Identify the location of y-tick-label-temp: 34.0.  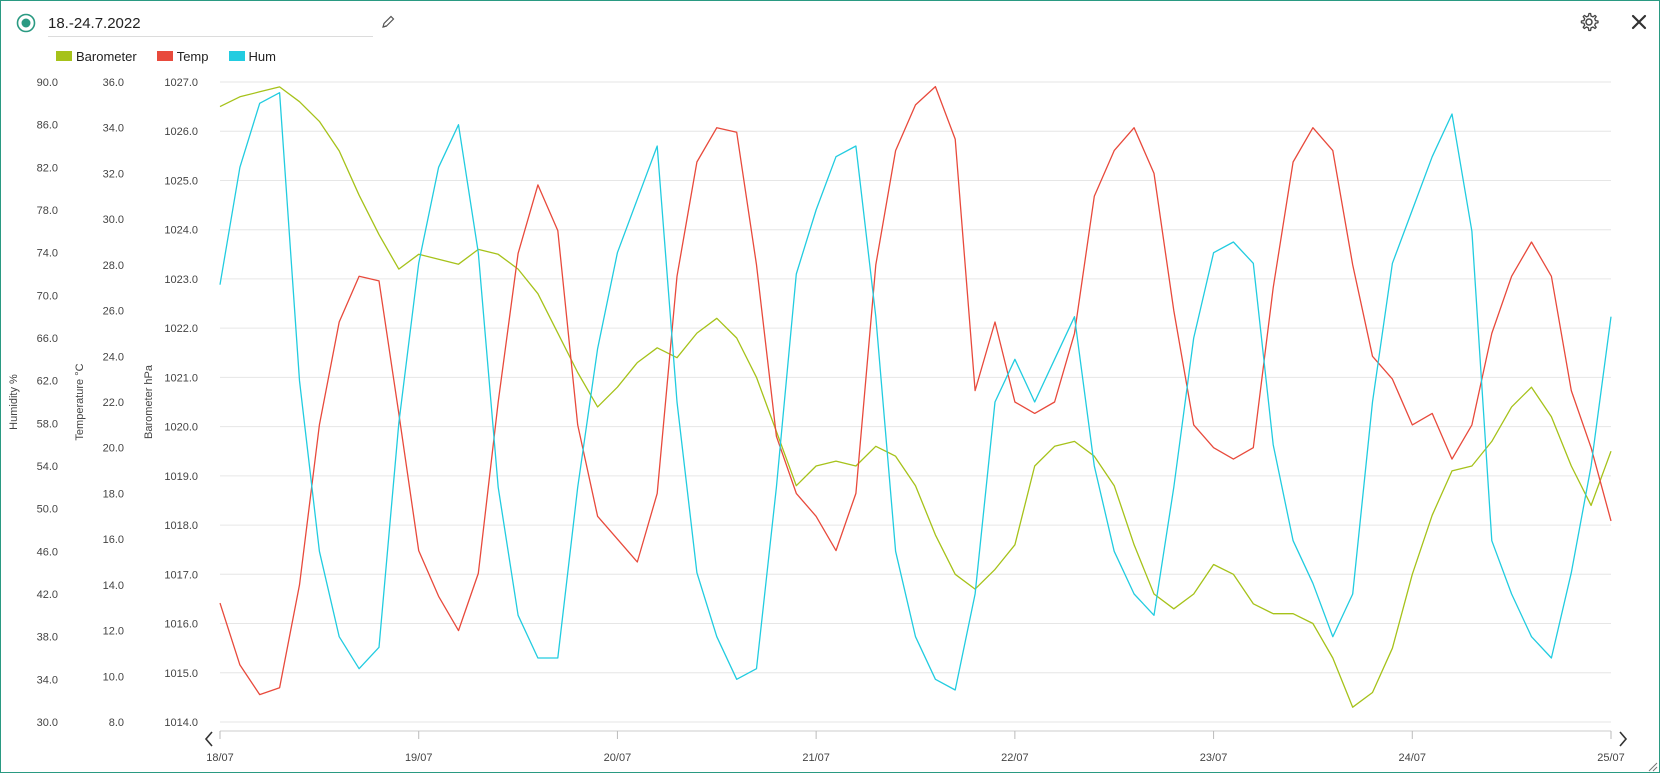
(113, 129).